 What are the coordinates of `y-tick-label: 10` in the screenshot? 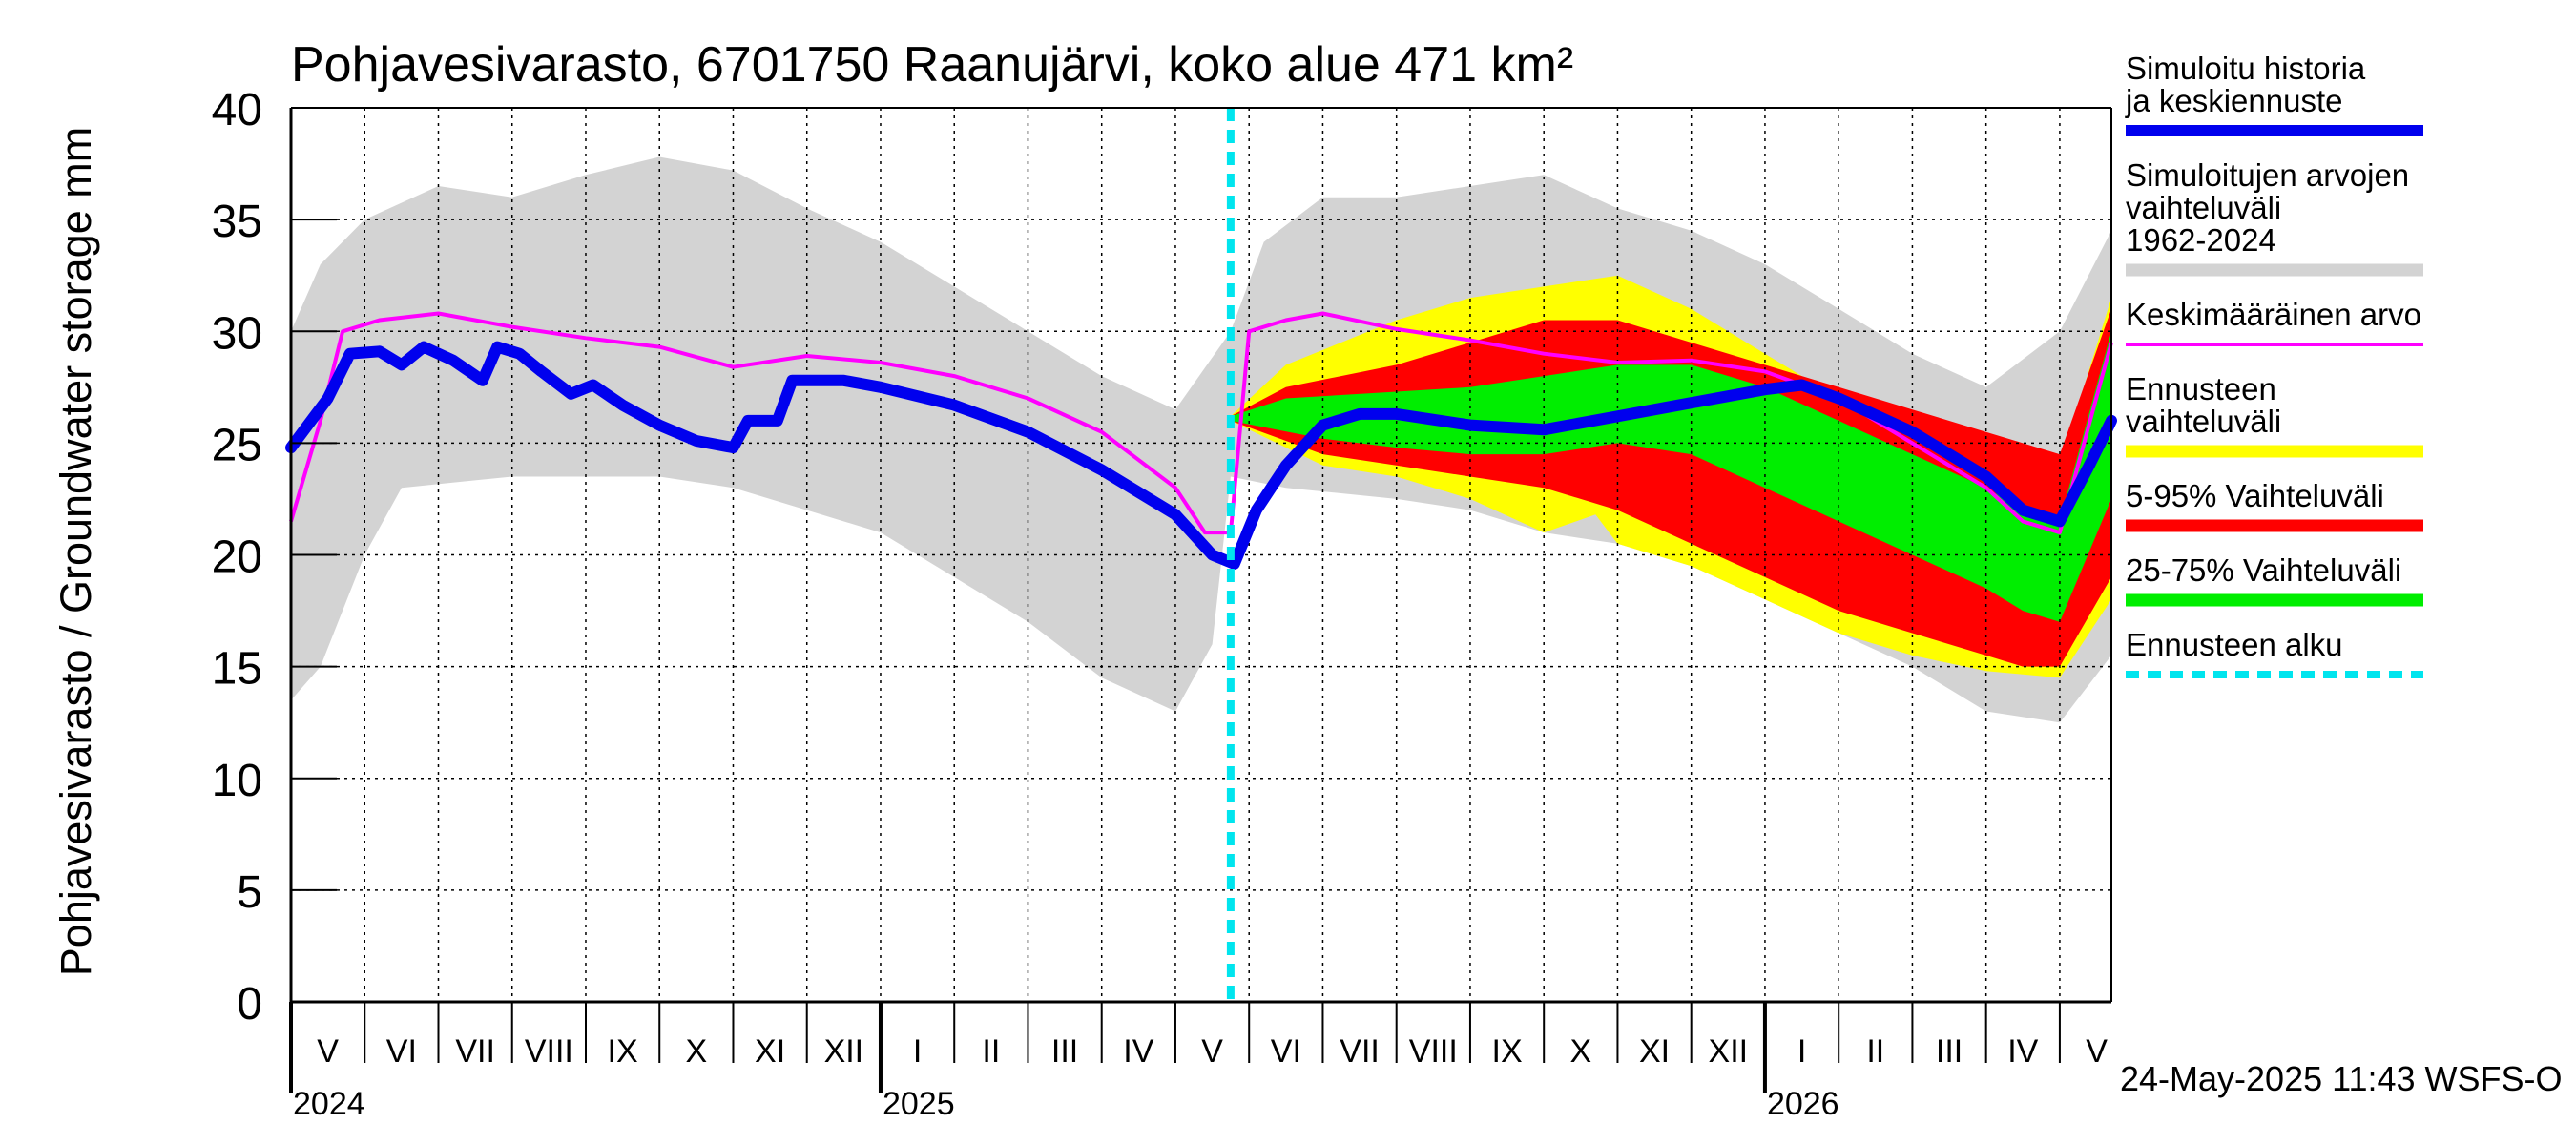 It's located at (237, 781).